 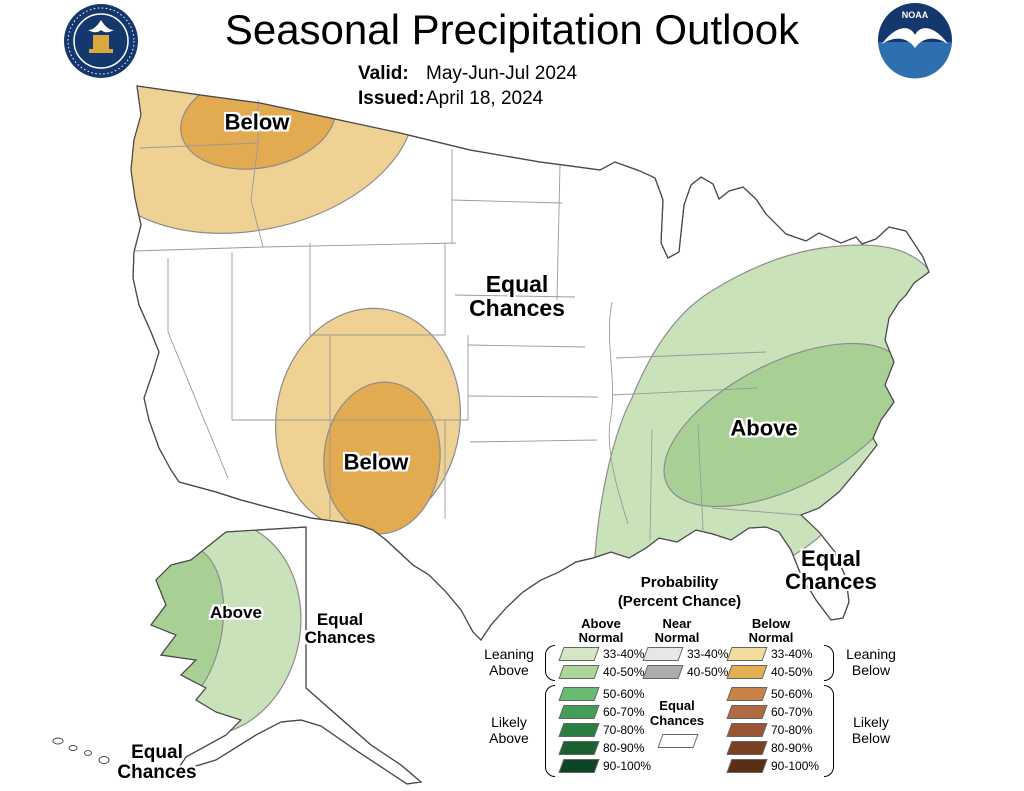 I want to click on col-line1: Near, so click(x=677, y=623).